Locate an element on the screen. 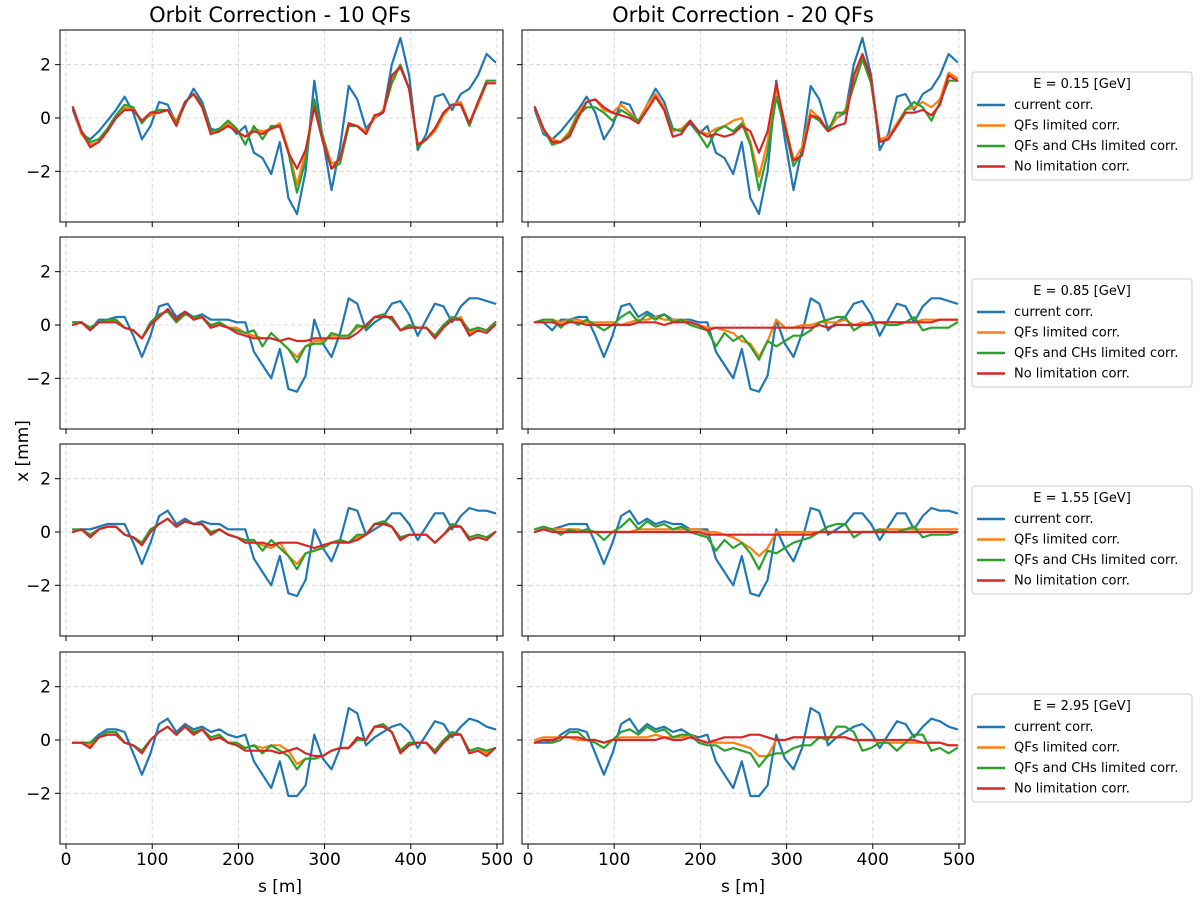 The width and height of the screenshot is (1200, 900). y-axis-label: x [mm] is located at coordinates (23, 451).